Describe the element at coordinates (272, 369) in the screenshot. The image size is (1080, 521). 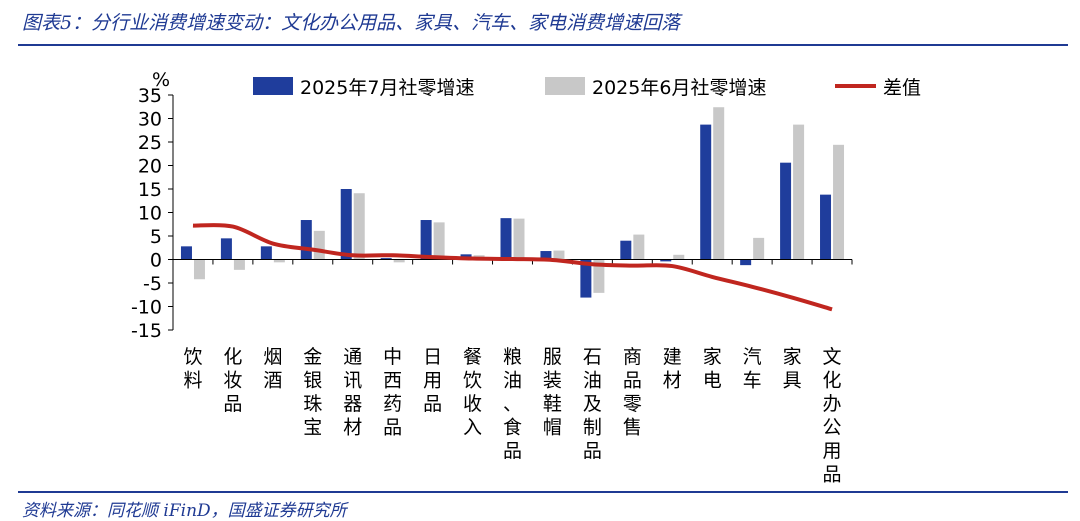
I see `category-label: 烟酒` at that location.